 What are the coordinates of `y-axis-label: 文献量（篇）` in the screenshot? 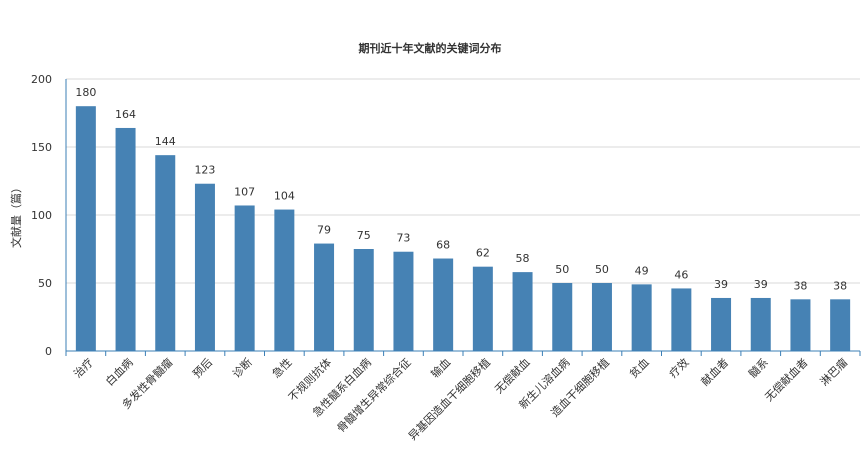 It's located at (16, 215).